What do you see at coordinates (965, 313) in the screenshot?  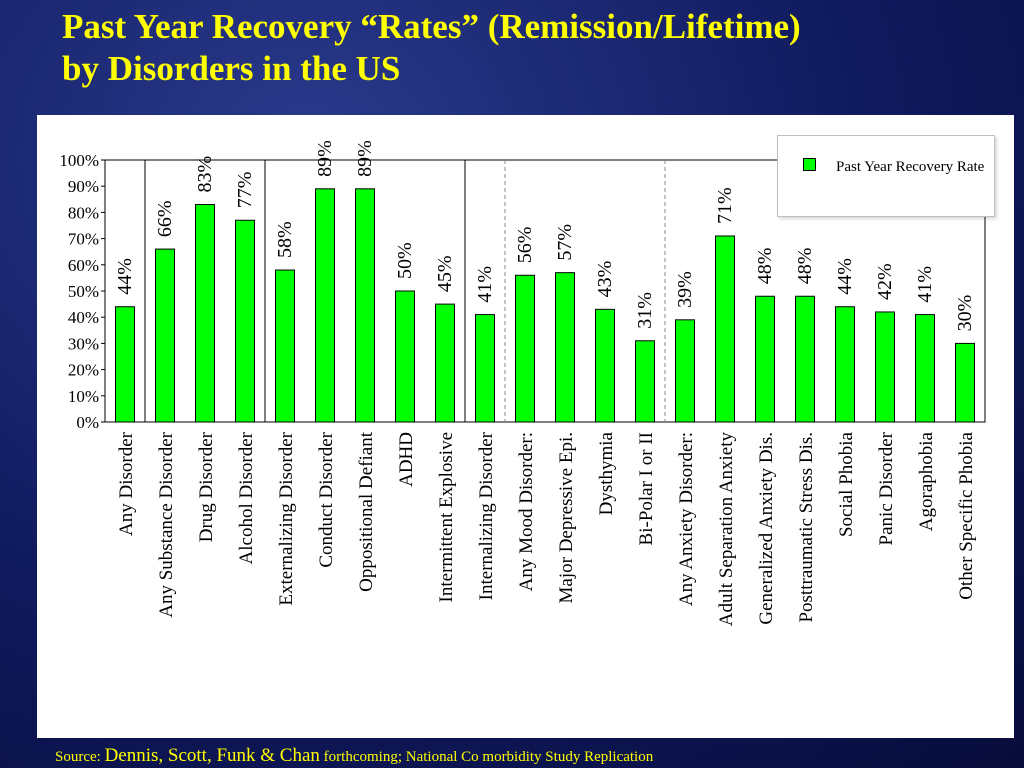 I see `data-label: 30%` at bounding box center [965, 313].